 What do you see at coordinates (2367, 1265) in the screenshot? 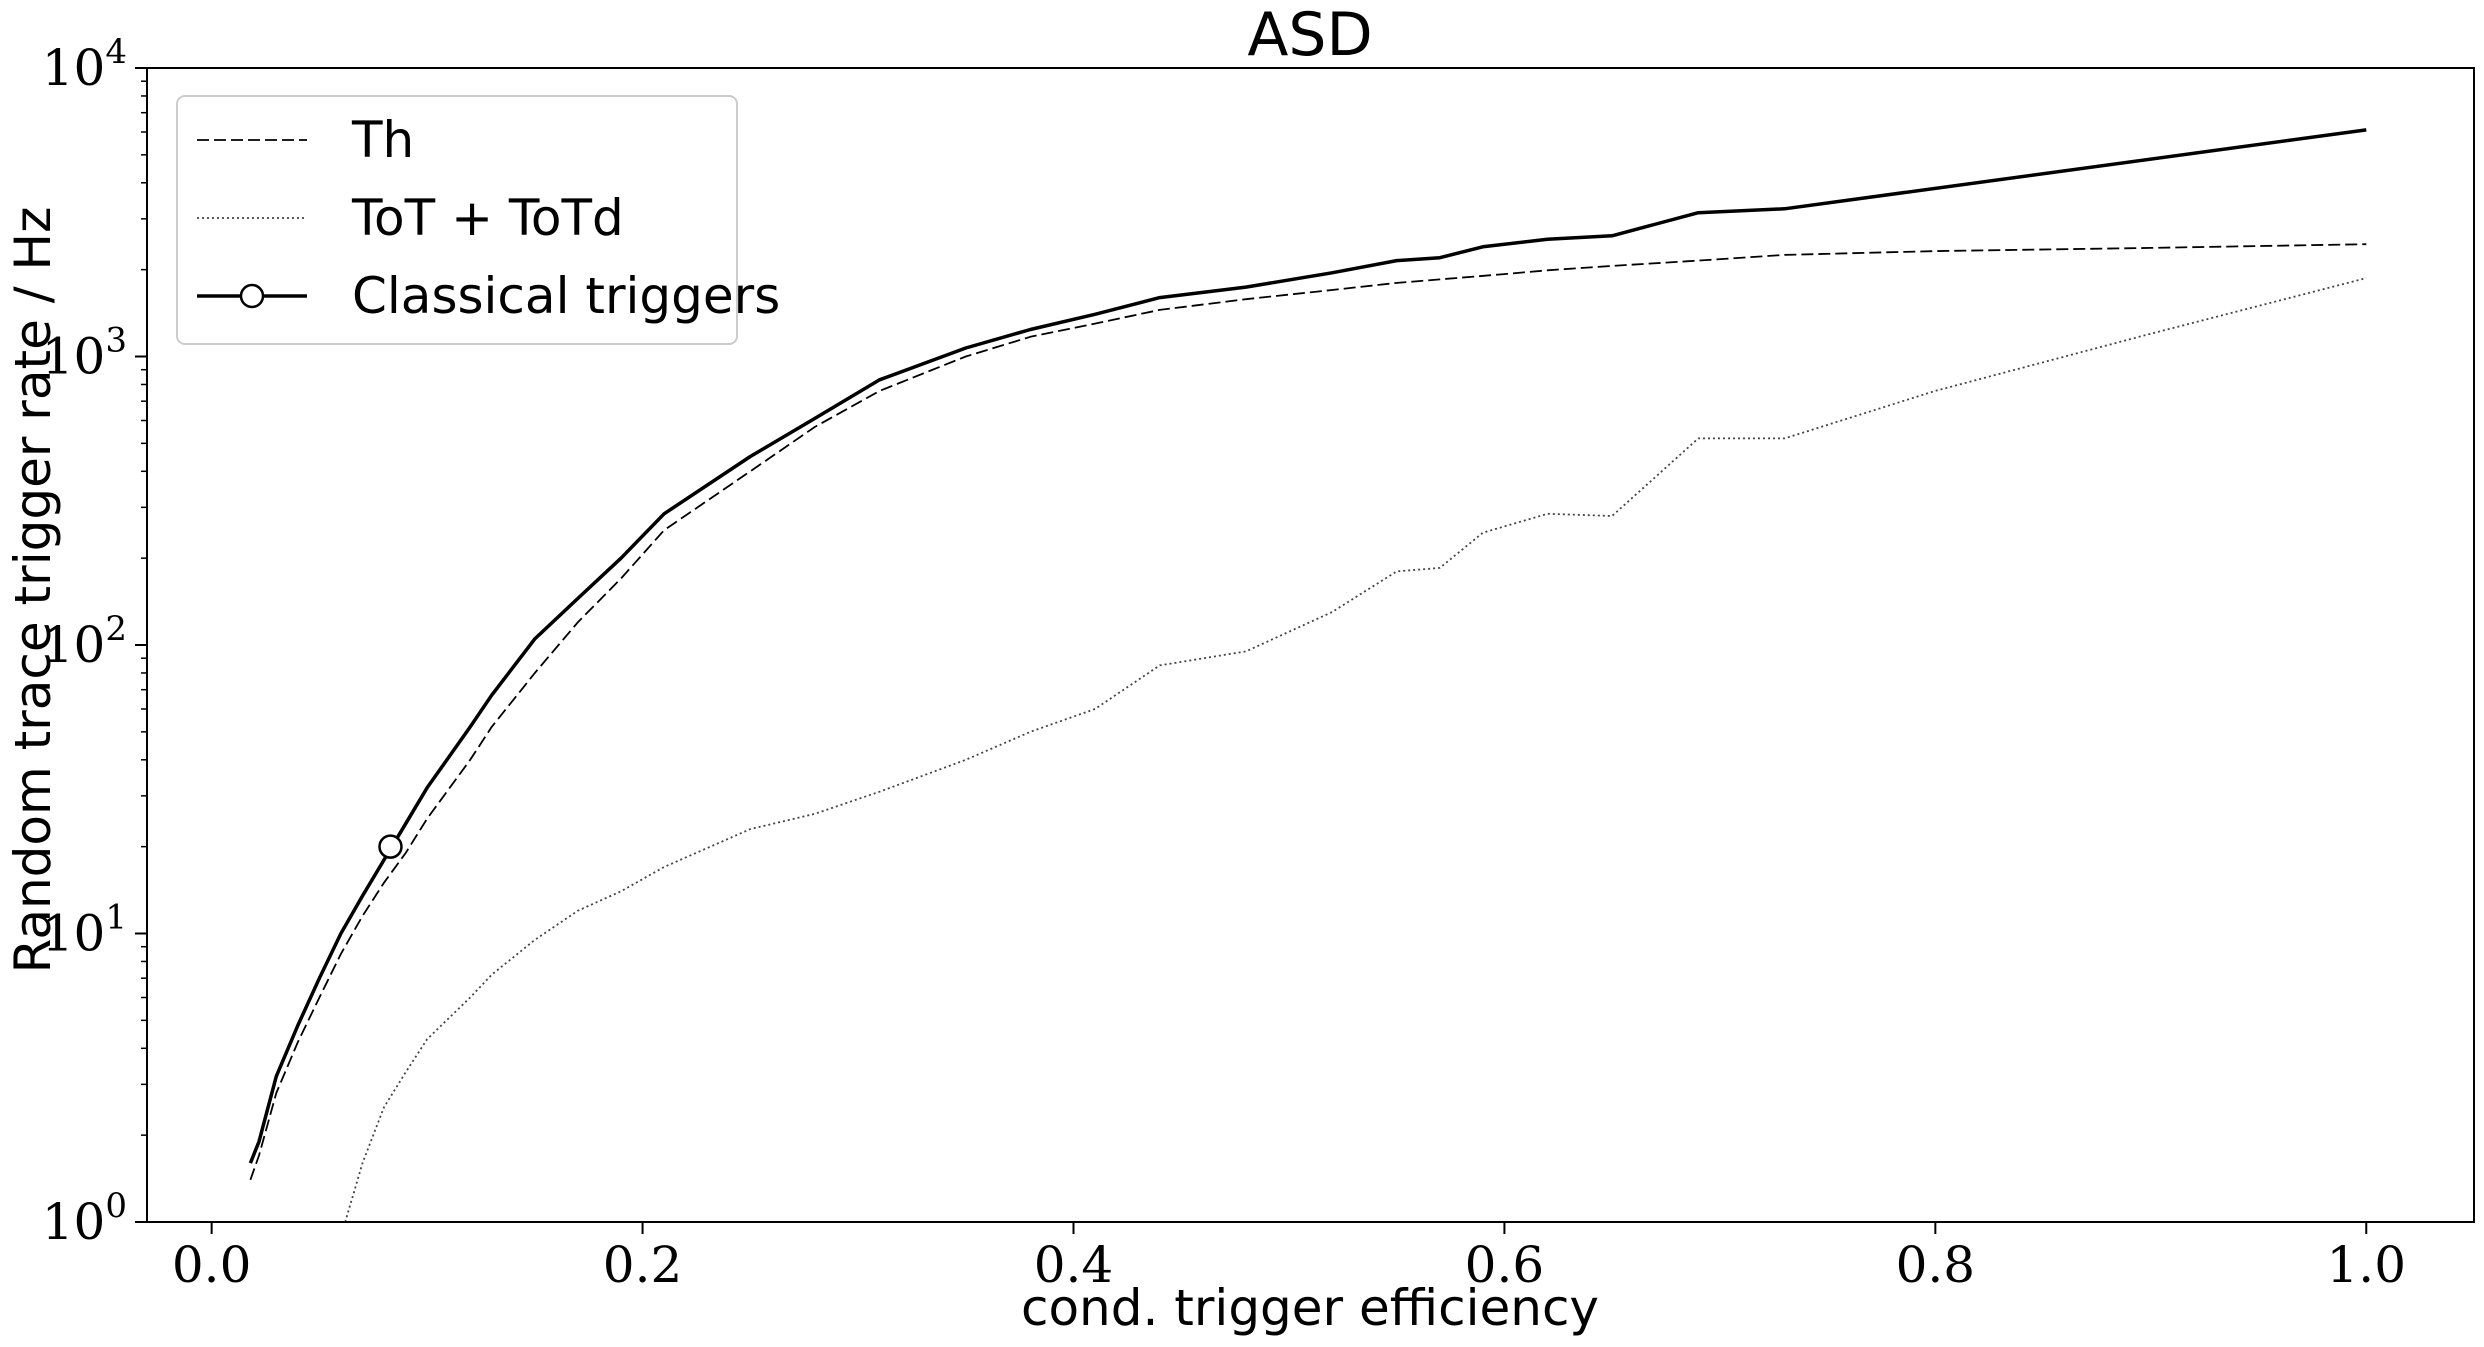
I see `x-tick-label-5: 1.0` at bounding box center [2367, 1265].